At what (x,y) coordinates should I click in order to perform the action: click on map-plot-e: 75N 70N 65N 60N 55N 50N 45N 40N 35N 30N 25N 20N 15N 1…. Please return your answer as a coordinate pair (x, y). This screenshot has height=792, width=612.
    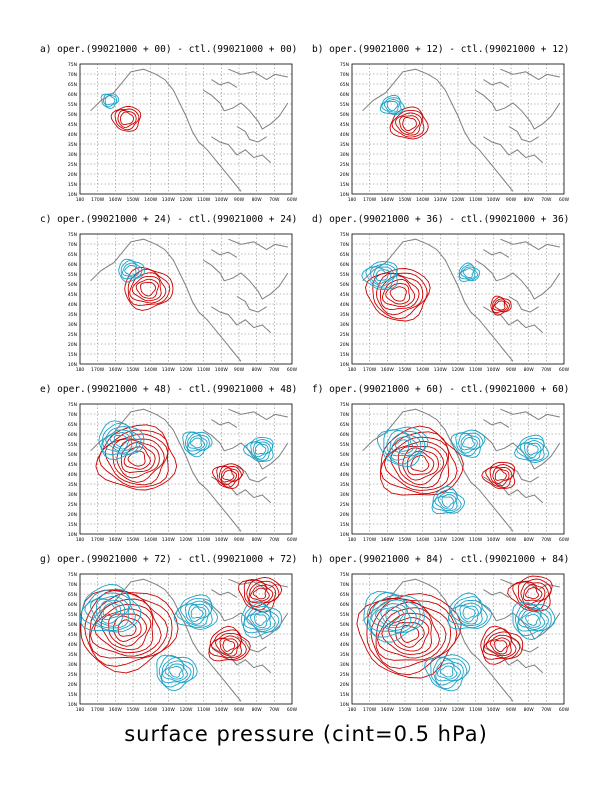
    Looking at the image, I should click on (183, 472).